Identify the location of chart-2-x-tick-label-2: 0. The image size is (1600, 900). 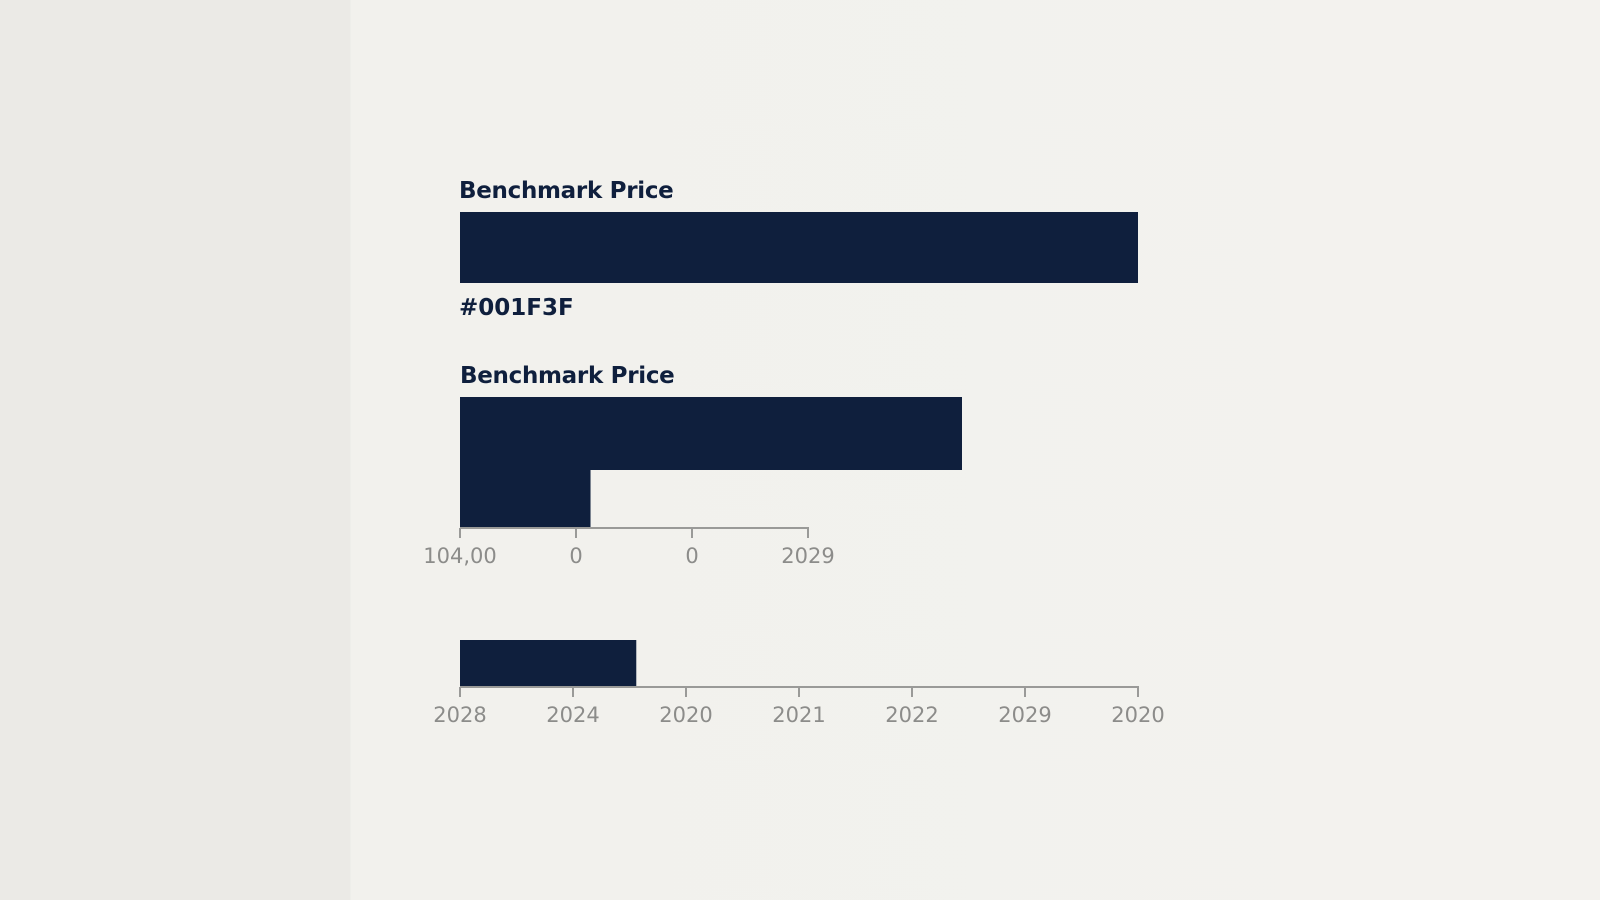
(575, 556).